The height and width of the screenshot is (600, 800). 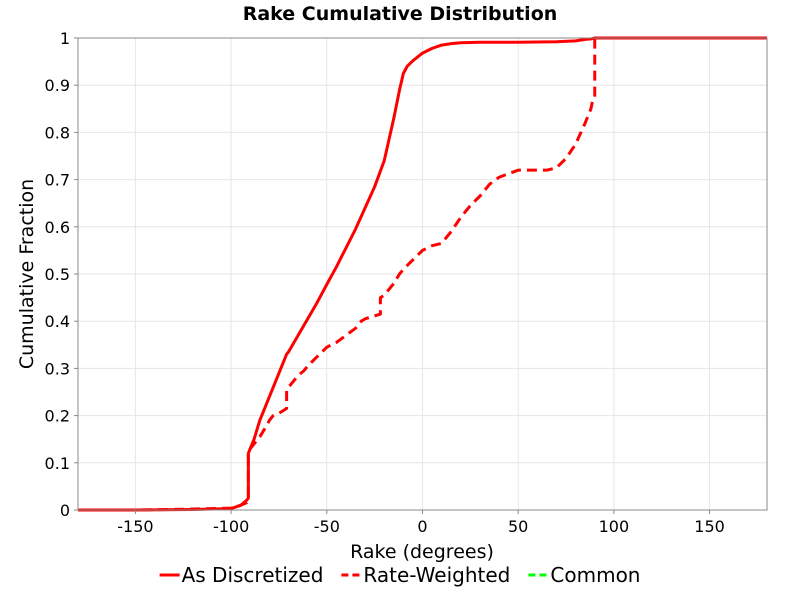 I want to click on legend-item: As Discretized, so click(x=241, y=575).